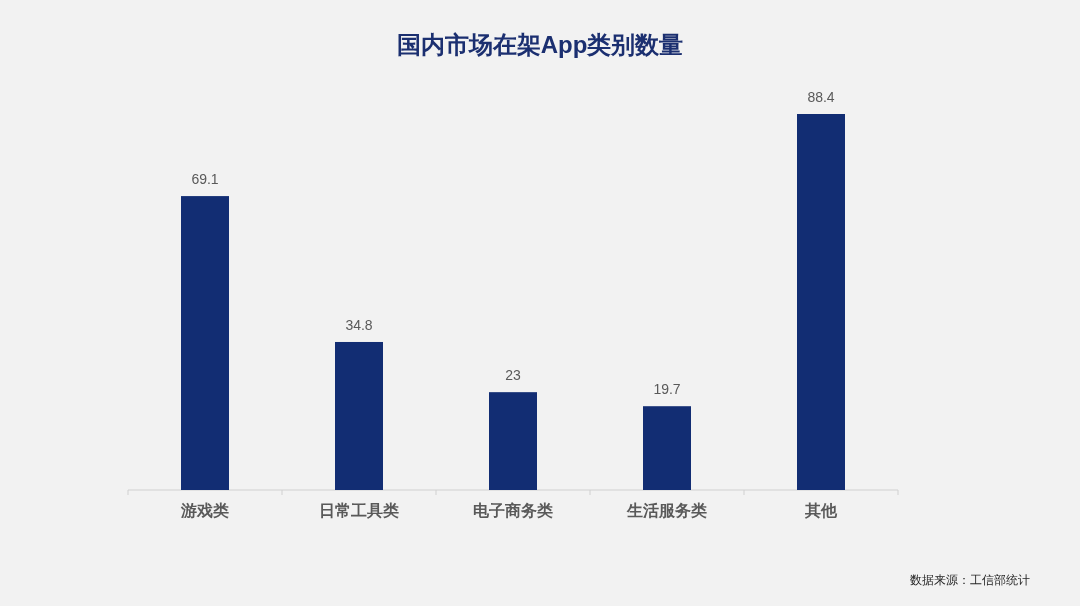 The width and height of the screenshot is (1080, 606). I want to click on chart-title: 国内市场在架App类别数量, so click(540, 44).